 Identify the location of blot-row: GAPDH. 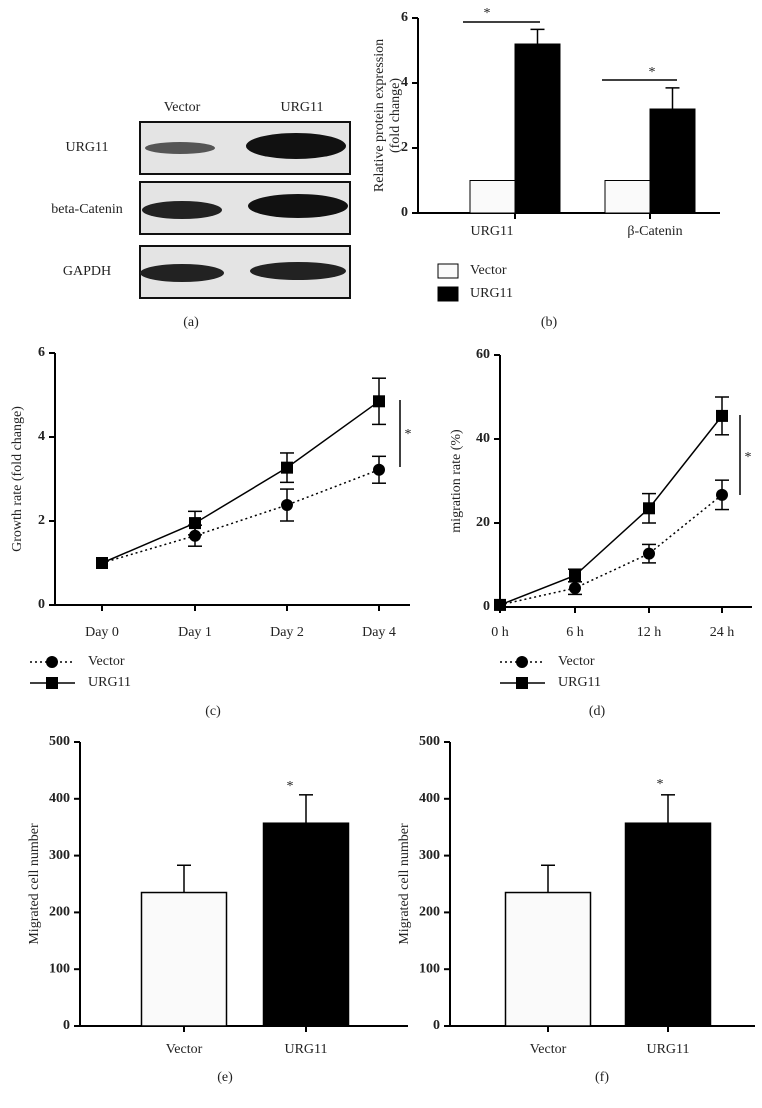
(87, 271).